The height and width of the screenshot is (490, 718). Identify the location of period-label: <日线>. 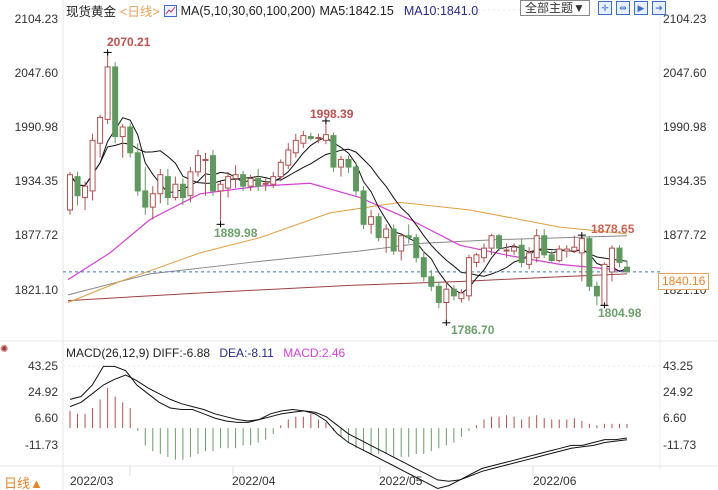
(140, 12).